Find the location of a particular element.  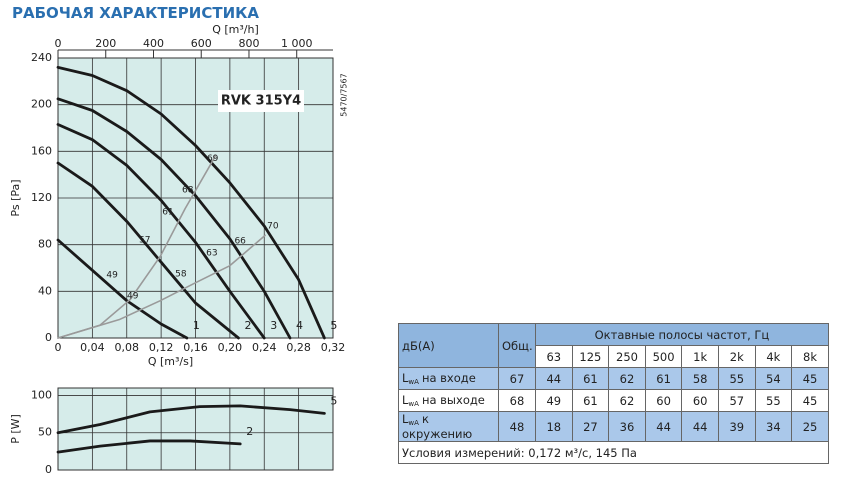

value-cell: 48 is located at coordinates (517, 426).